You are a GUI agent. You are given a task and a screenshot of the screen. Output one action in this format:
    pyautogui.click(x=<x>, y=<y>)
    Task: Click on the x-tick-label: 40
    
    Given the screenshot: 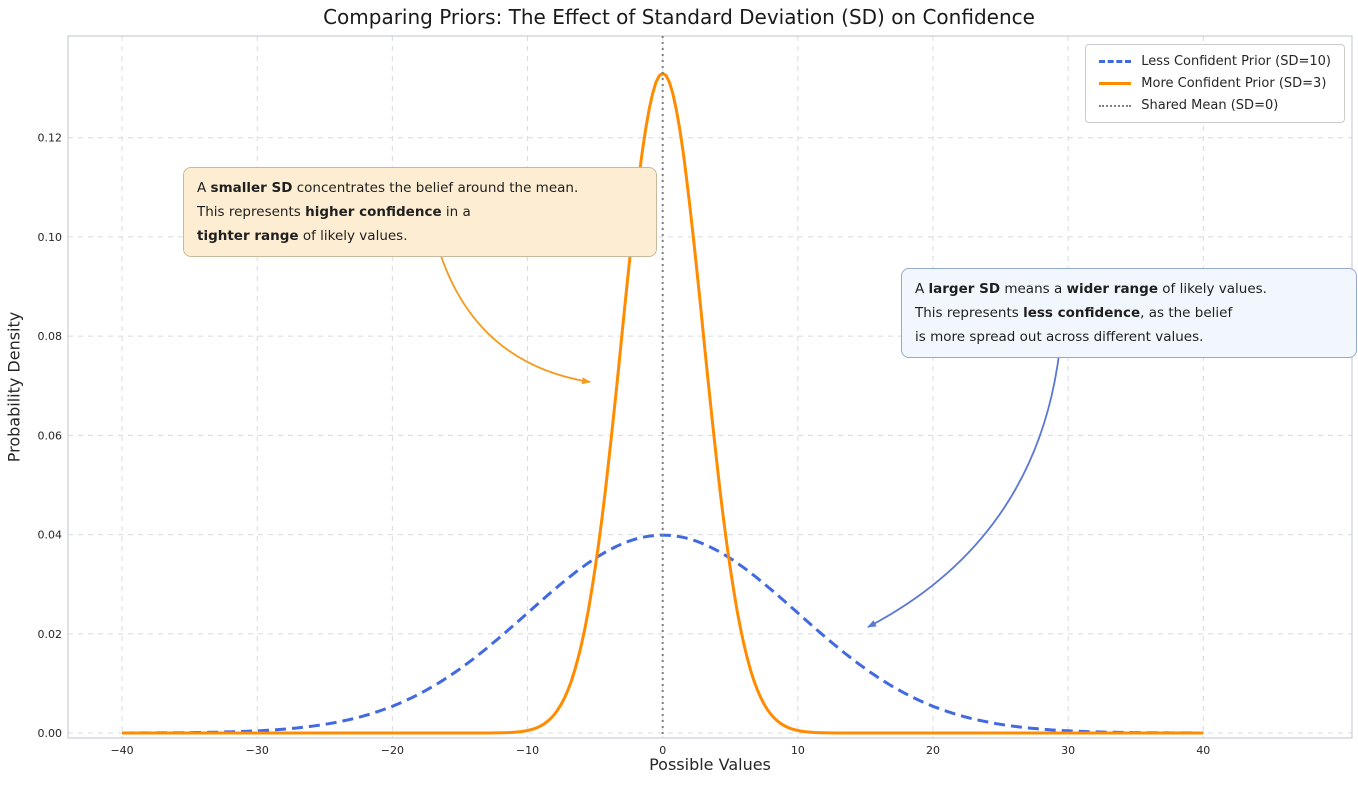 What is the action you would take?
    pyautogui.click(x=1203, y=750)
    